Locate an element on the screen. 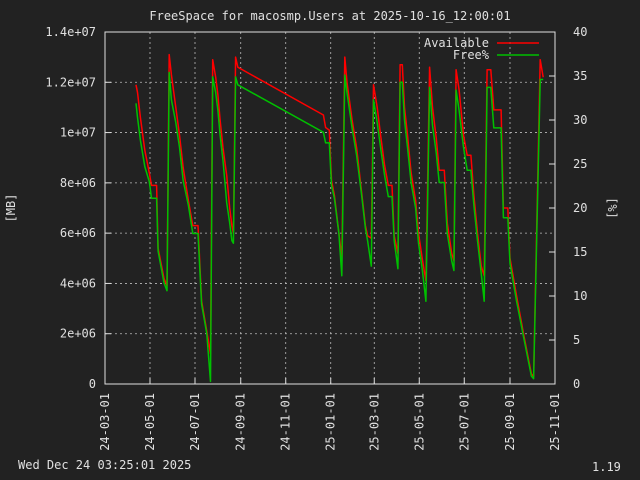 This screenshot has height=480, width=640. y2-tick-label: 5 is located at coordinates (576, 340).